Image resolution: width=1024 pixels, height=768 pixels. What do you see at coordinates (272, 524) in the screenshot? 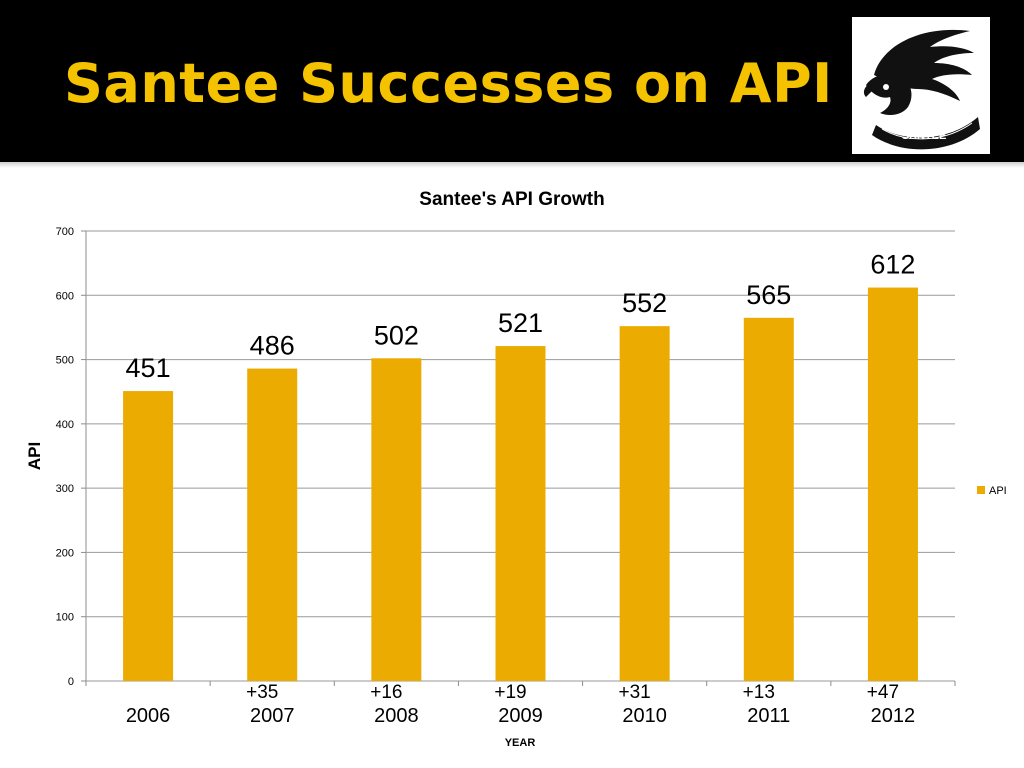
I see `bar-2007` at bounding box center [272, 524].